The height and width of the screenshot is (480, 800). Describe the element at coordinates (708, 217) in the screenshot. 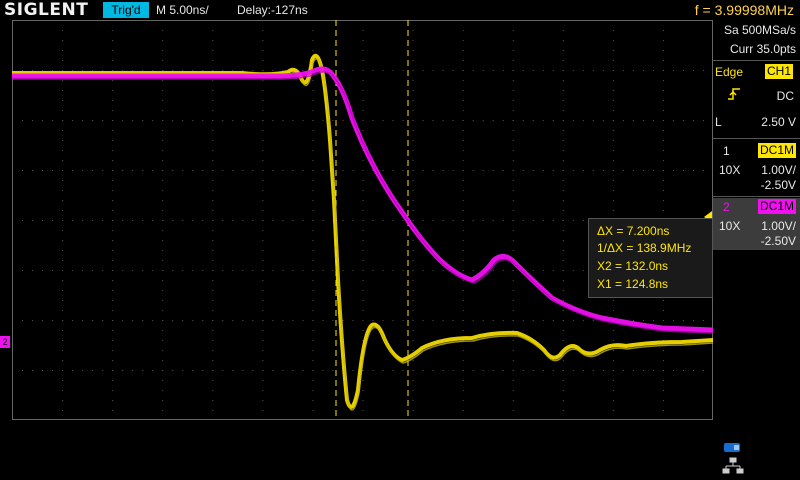

I see `trigger-level-marker` at that location.